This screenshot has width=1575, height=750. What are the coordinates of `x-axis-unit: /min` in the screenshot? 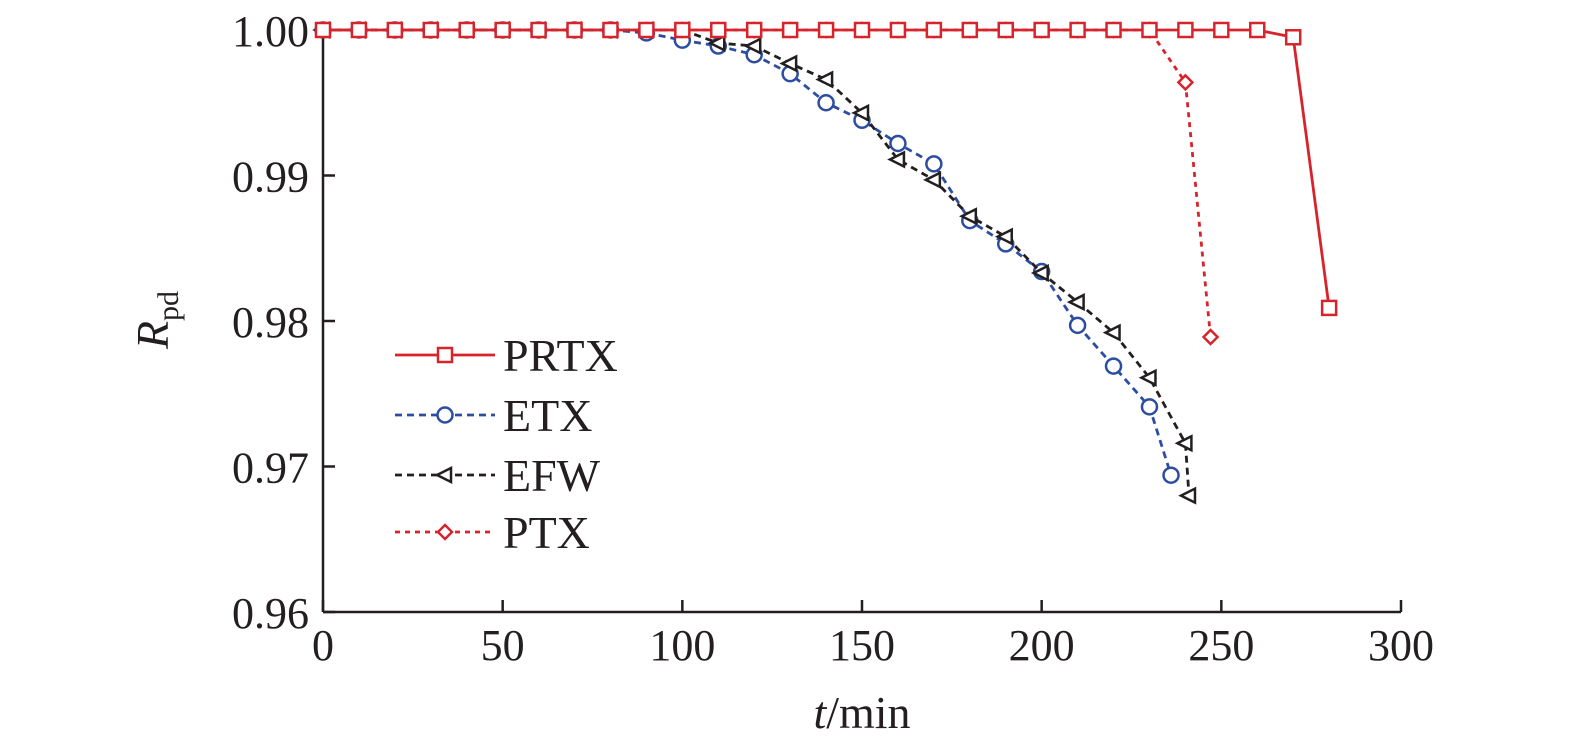 It's located at (868, 712).